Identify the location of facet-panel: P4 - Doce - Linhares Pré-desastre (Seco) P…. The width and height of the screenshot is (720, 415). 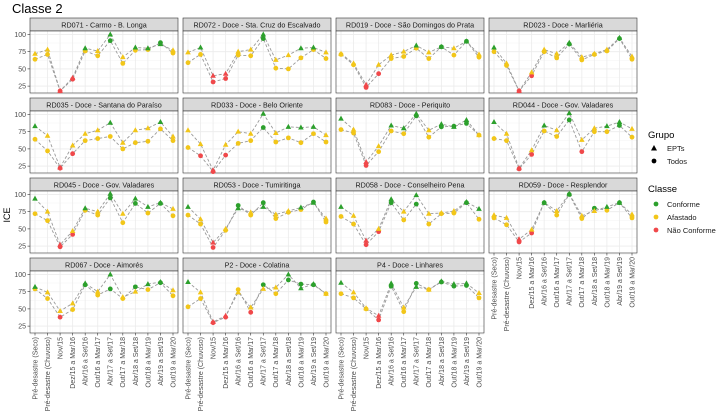
(410, 334).